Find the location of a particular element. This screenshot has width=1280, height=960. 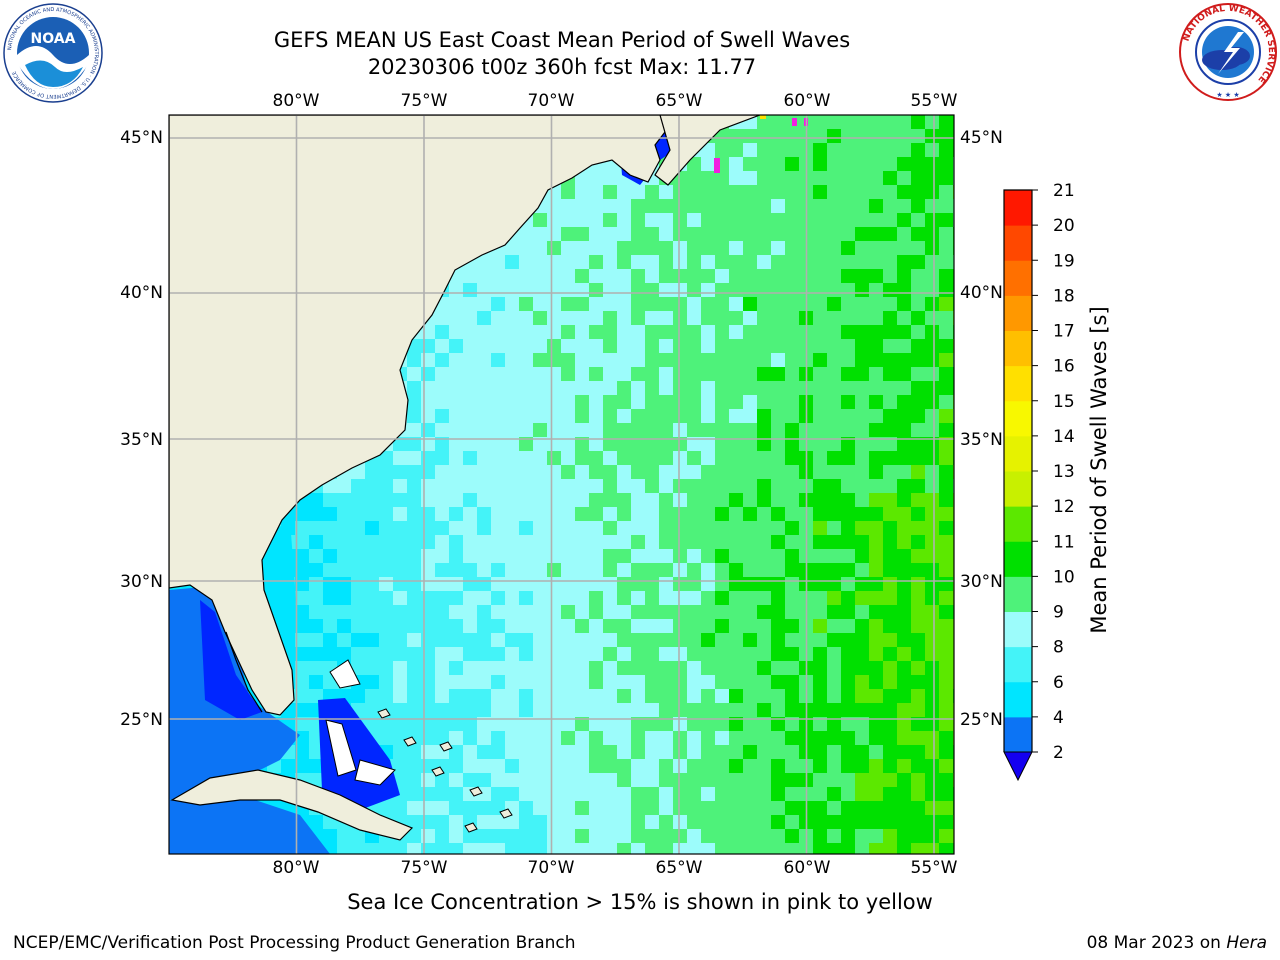

nws-logo: NATIONAL WEATHER SERVICE ★ ★ ★ is located at coordinates (1228, 52).